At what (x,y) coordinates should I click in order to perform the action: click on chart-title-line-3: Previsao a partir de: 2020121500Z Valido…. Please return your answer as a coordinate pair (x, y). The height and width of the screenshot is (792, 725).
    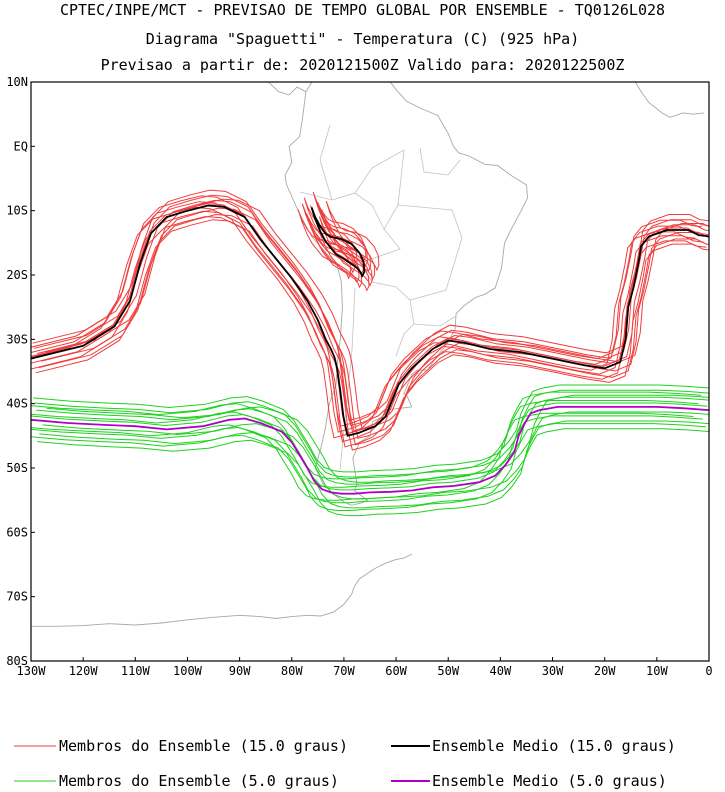
    Looking at the image, I should click on (363, 65).